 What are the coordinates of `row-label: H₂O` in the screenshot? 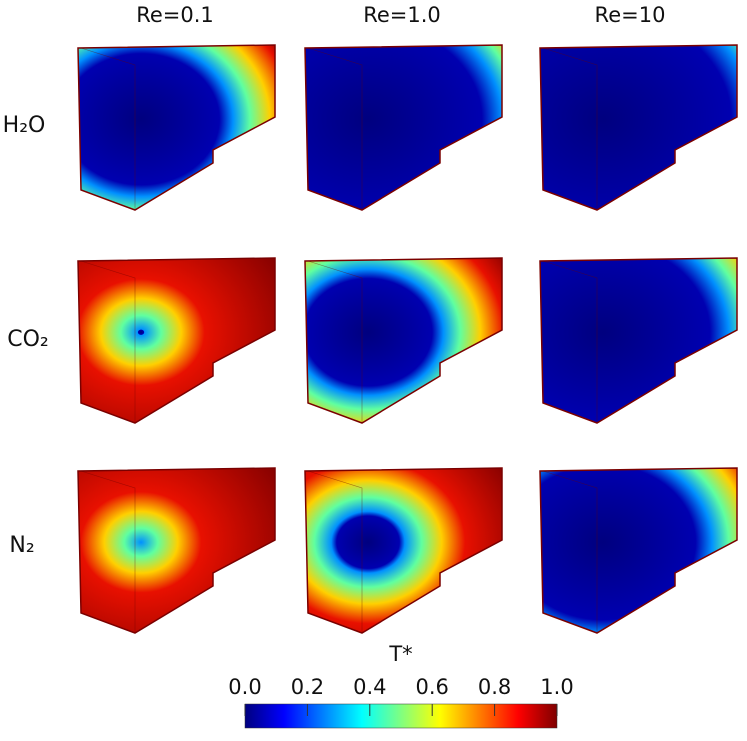 It's located at (24, 125).